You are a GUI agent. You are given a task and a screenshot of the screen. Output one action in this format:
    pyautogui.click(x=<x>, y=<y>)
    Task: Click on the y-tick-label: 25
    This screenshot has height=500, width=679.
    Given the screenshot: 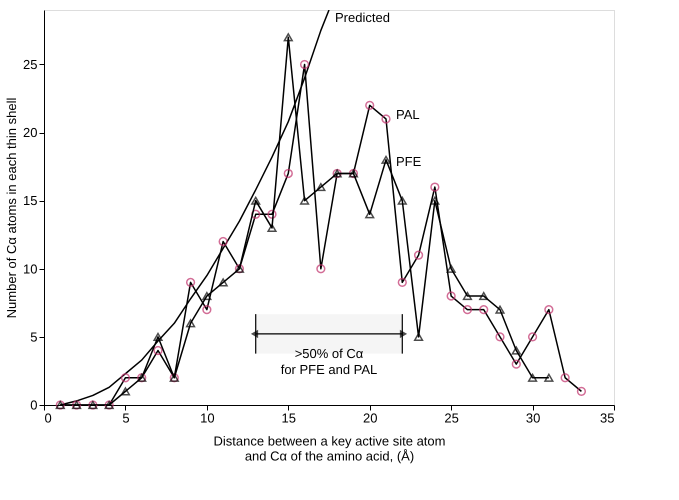 What is the action you would take?
    pyautogui.click(x=30, y=64)
    